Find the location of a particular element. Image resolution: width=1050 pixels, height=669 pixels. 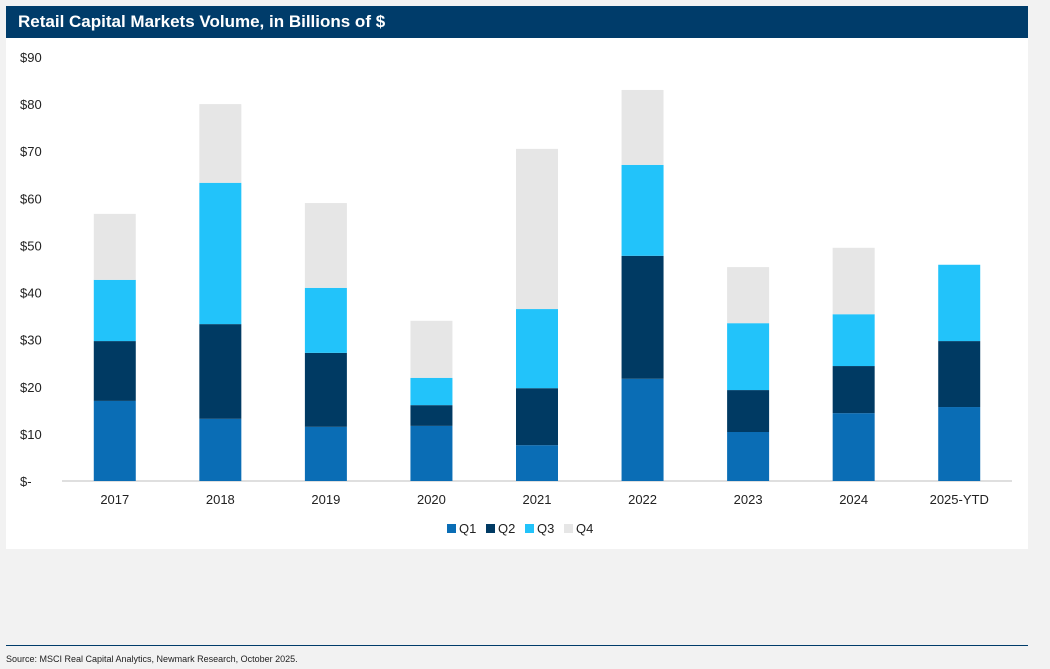

source-divider is located at coordinates (517, 645).